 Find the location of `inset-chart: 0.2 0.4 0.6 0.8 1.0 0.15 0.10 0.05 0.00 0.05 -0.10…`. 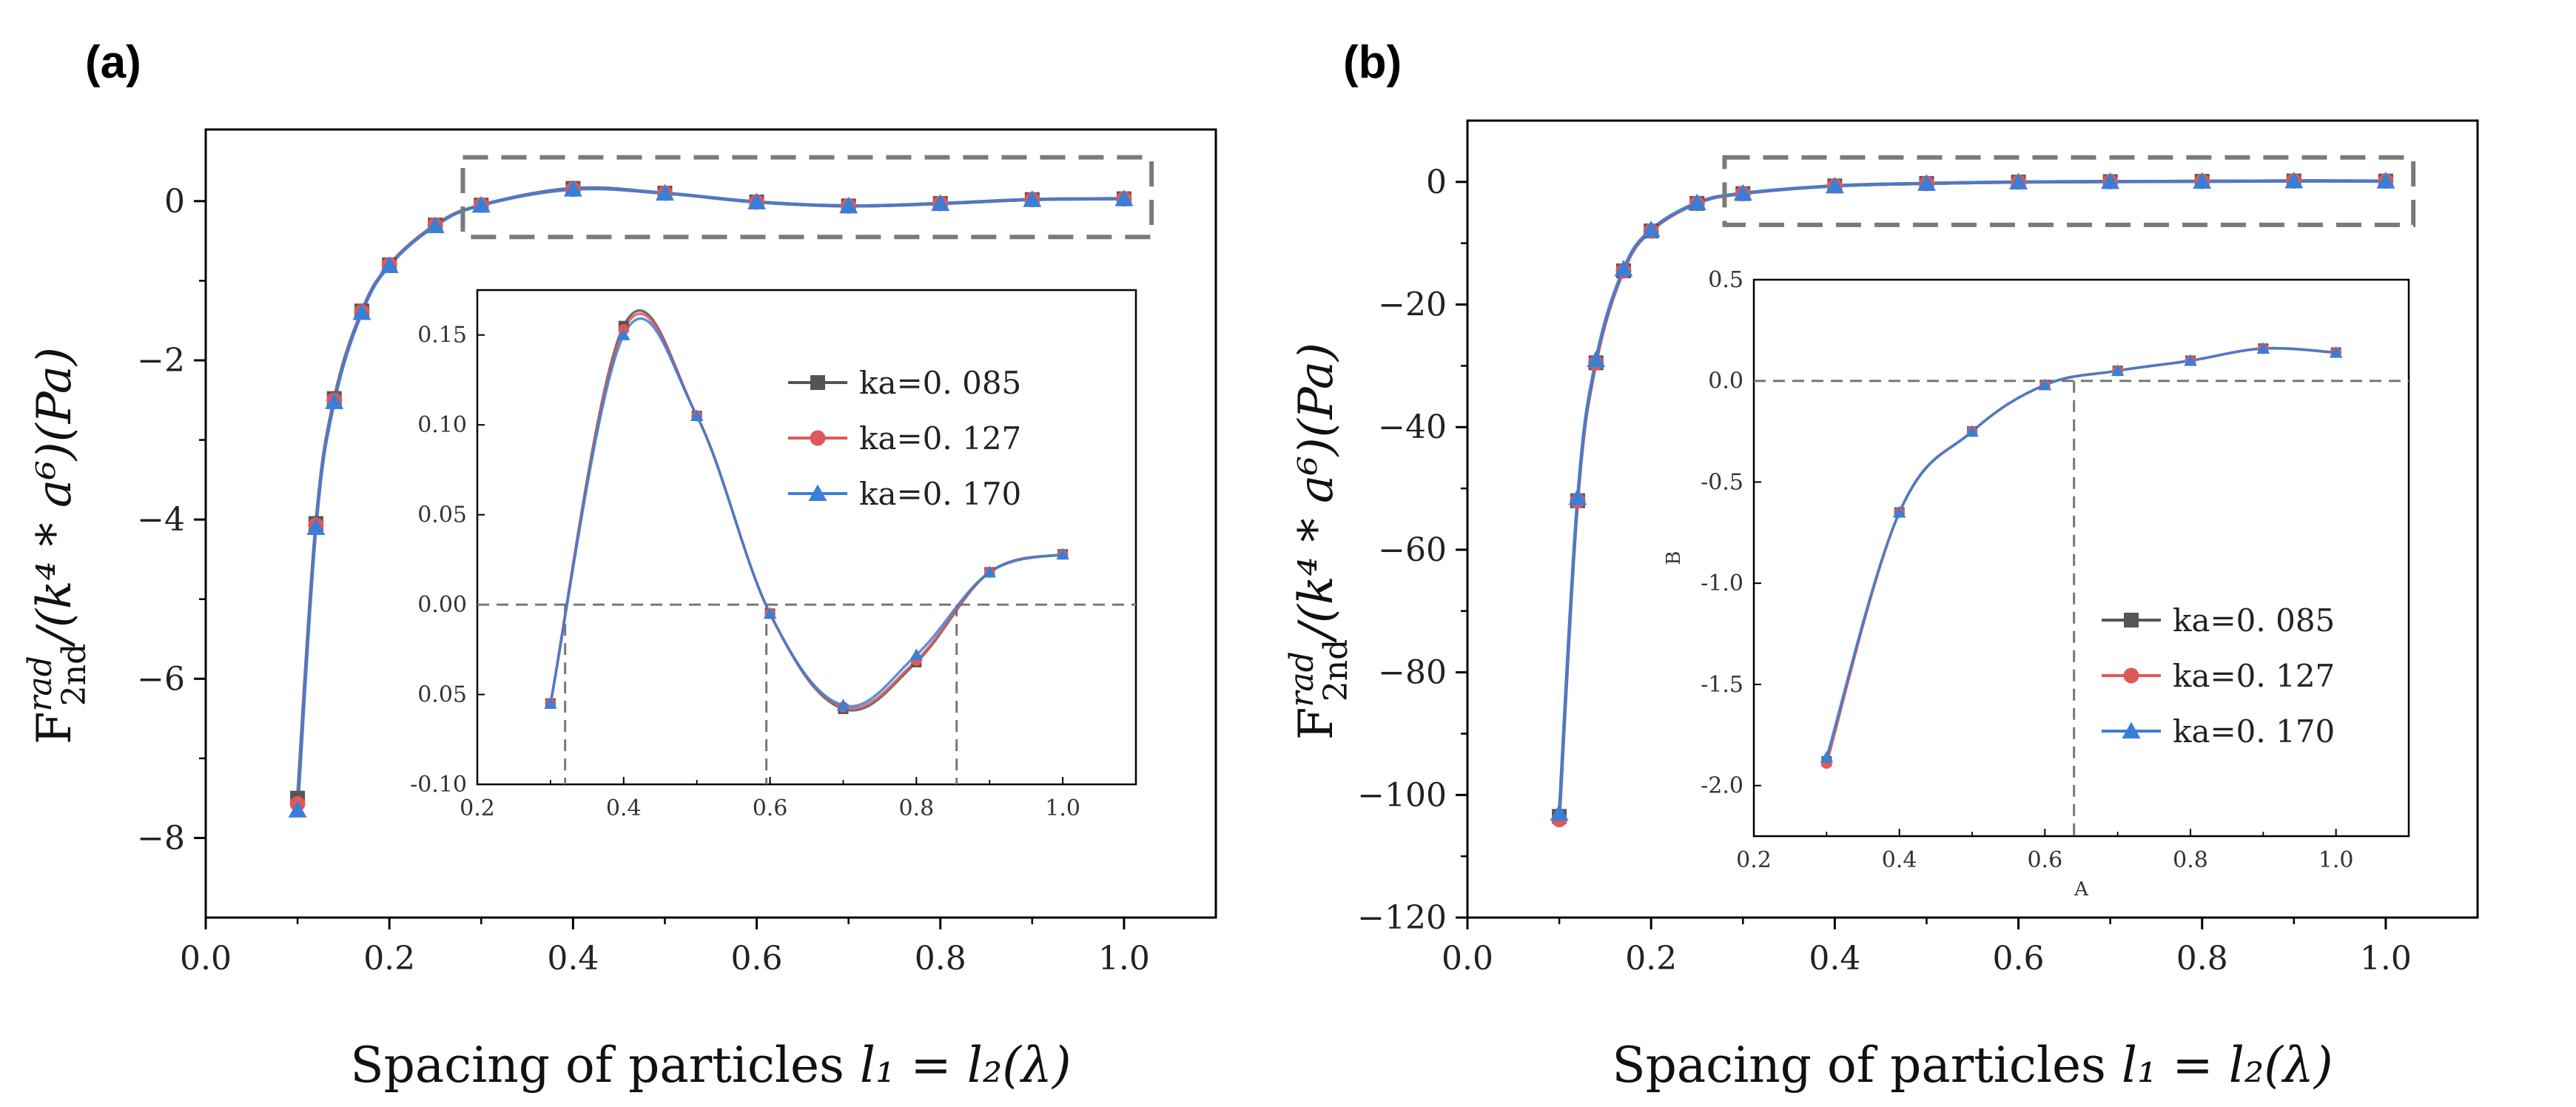

inset-chart: 0.2 0.4 0.6 0.8 1.0 0.15 0.10 0.05 0.00 0.05 -0.10… is located at coordinates (773, 555).